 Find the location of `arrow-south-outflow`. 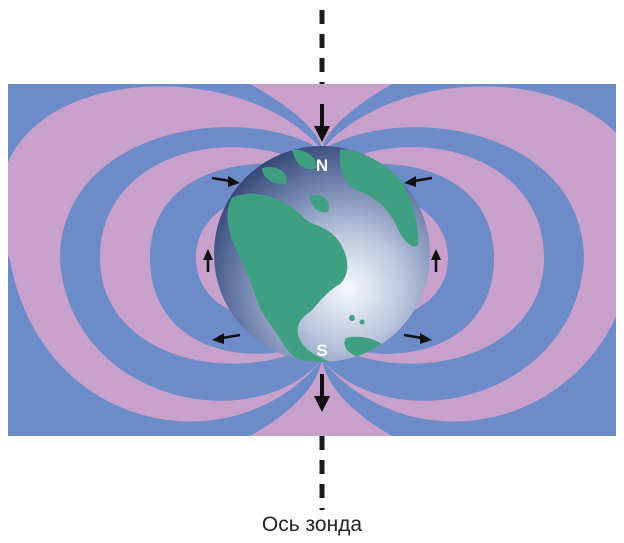

arrow-south-outflow is located at coordinates (322, 393).